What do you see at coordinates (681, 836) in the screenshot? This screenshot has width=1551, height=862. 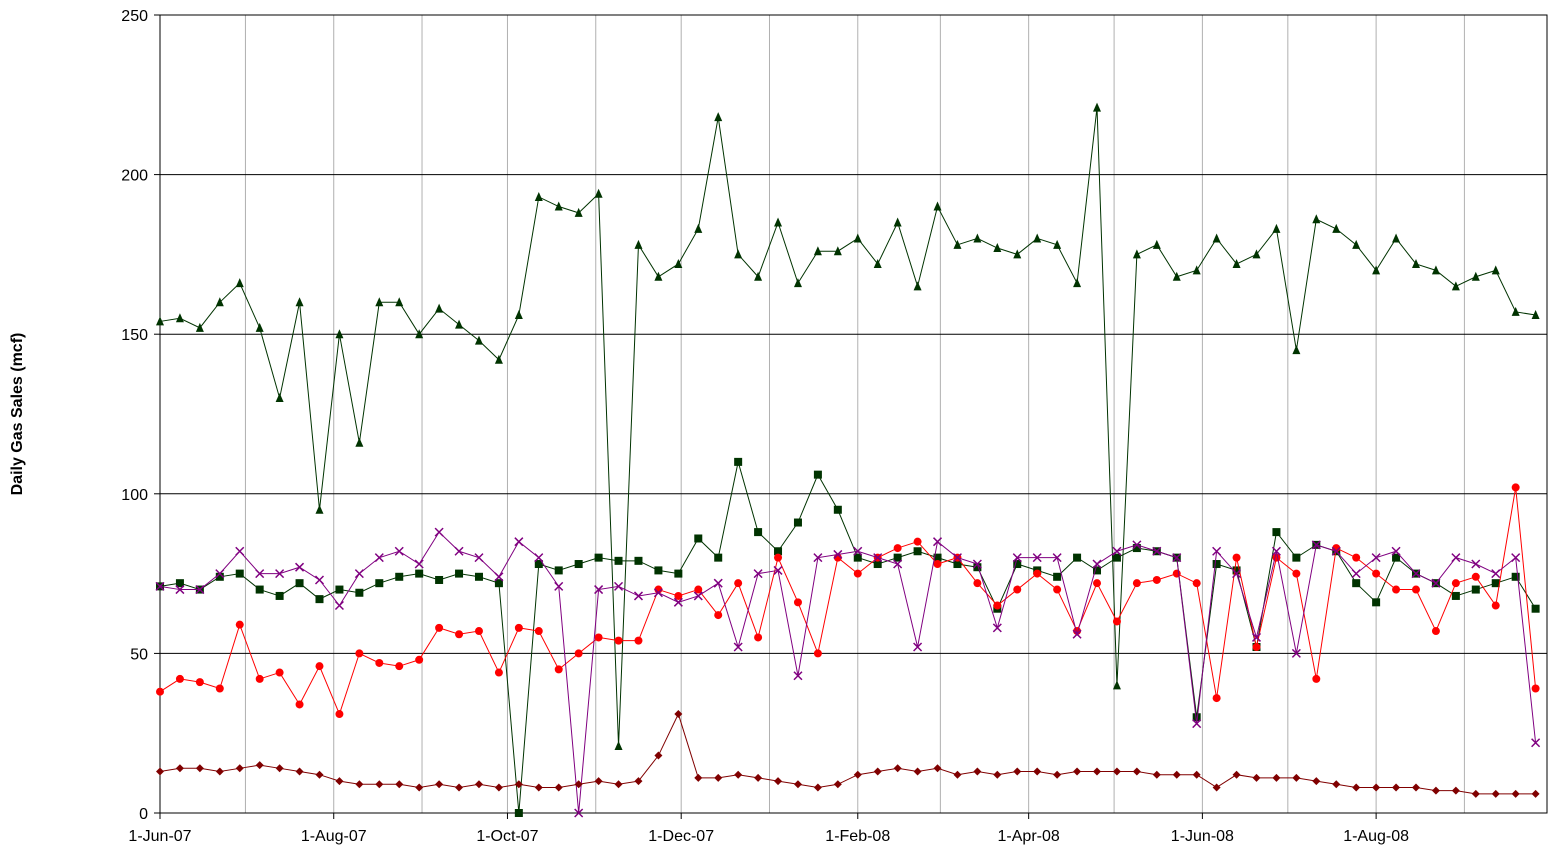 I see `x-tick-label: 1-Dec-07` at bounding box center [681, 836].